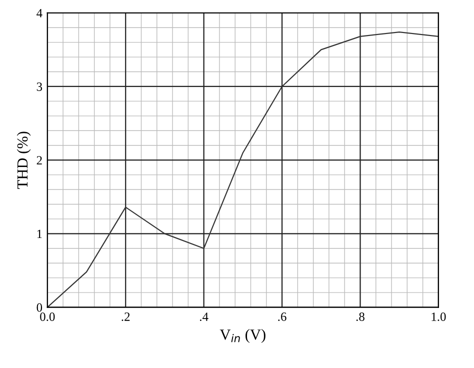 The height and width of the screenshot is (368, 474). What do you see at coordinates (39, 13) in the screenshot?
I see `y-tick-label: 4` at bounding box center [39, 13].